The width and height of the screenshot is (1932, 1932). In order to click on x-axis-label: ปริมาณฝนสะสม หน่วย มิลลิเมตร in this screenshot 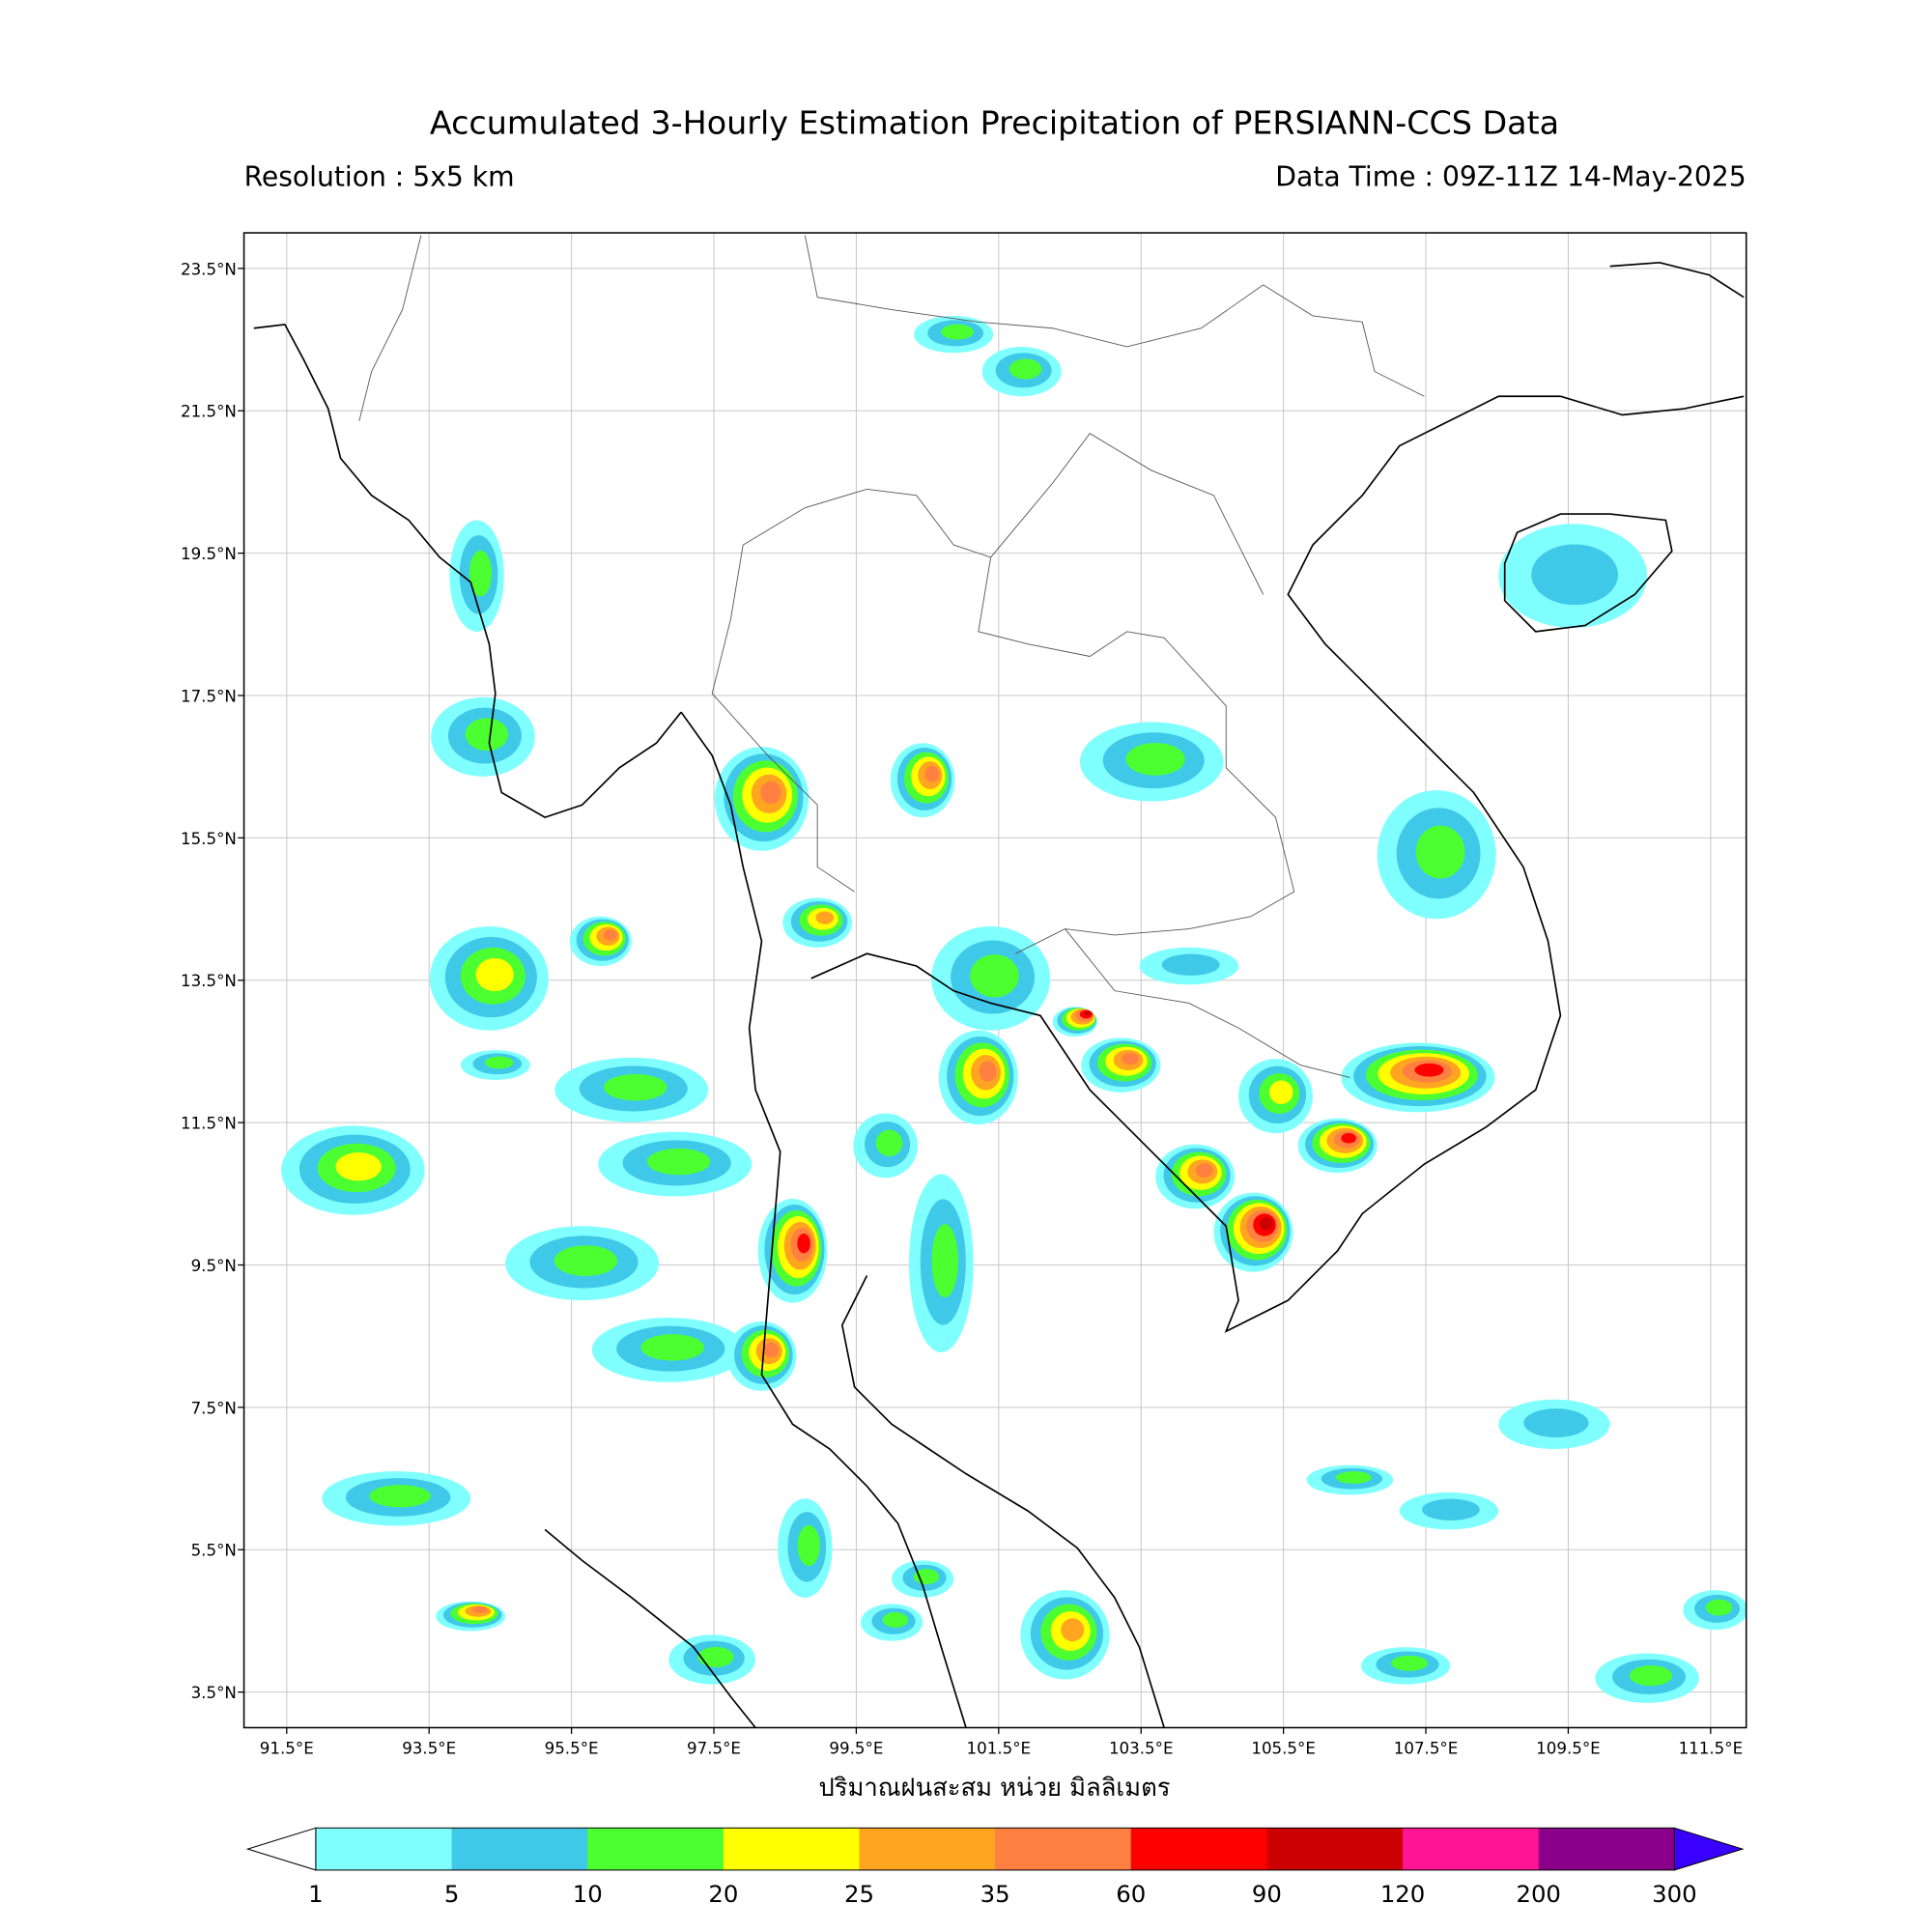, I will do `click(994, 1788)`.